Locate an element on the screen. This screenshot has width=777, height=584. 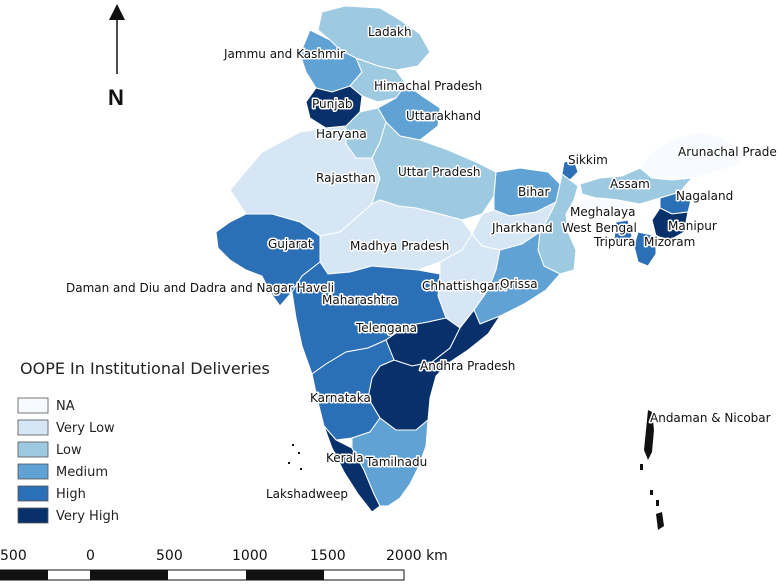
label-haryana: Haryana is located at coordinates (341, 134).